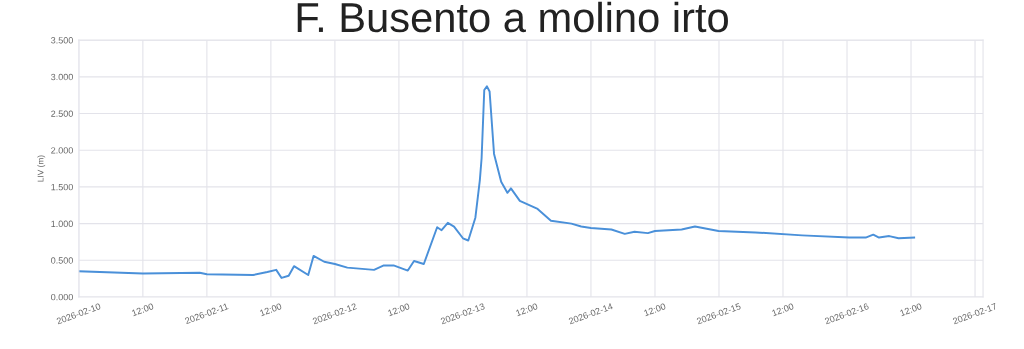 Image resolution: width=1024 pixels, height=349 pixels. What do you see at coordinates (62, 150) in the screenshot?
I see `y-tick-label: 2.000` at bounding box center [62, 150].